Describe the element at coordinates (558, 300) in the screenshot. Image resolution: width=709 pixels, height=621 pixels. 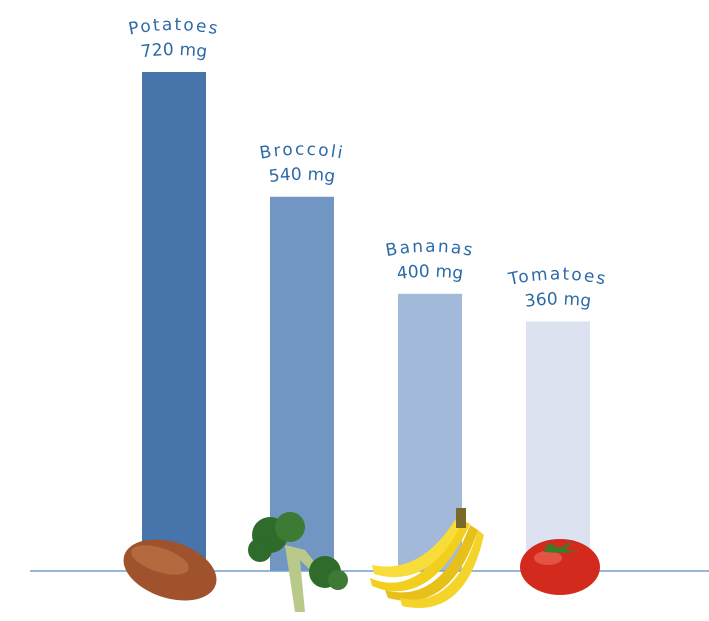
I see `value-label: 360 mg` at that location.